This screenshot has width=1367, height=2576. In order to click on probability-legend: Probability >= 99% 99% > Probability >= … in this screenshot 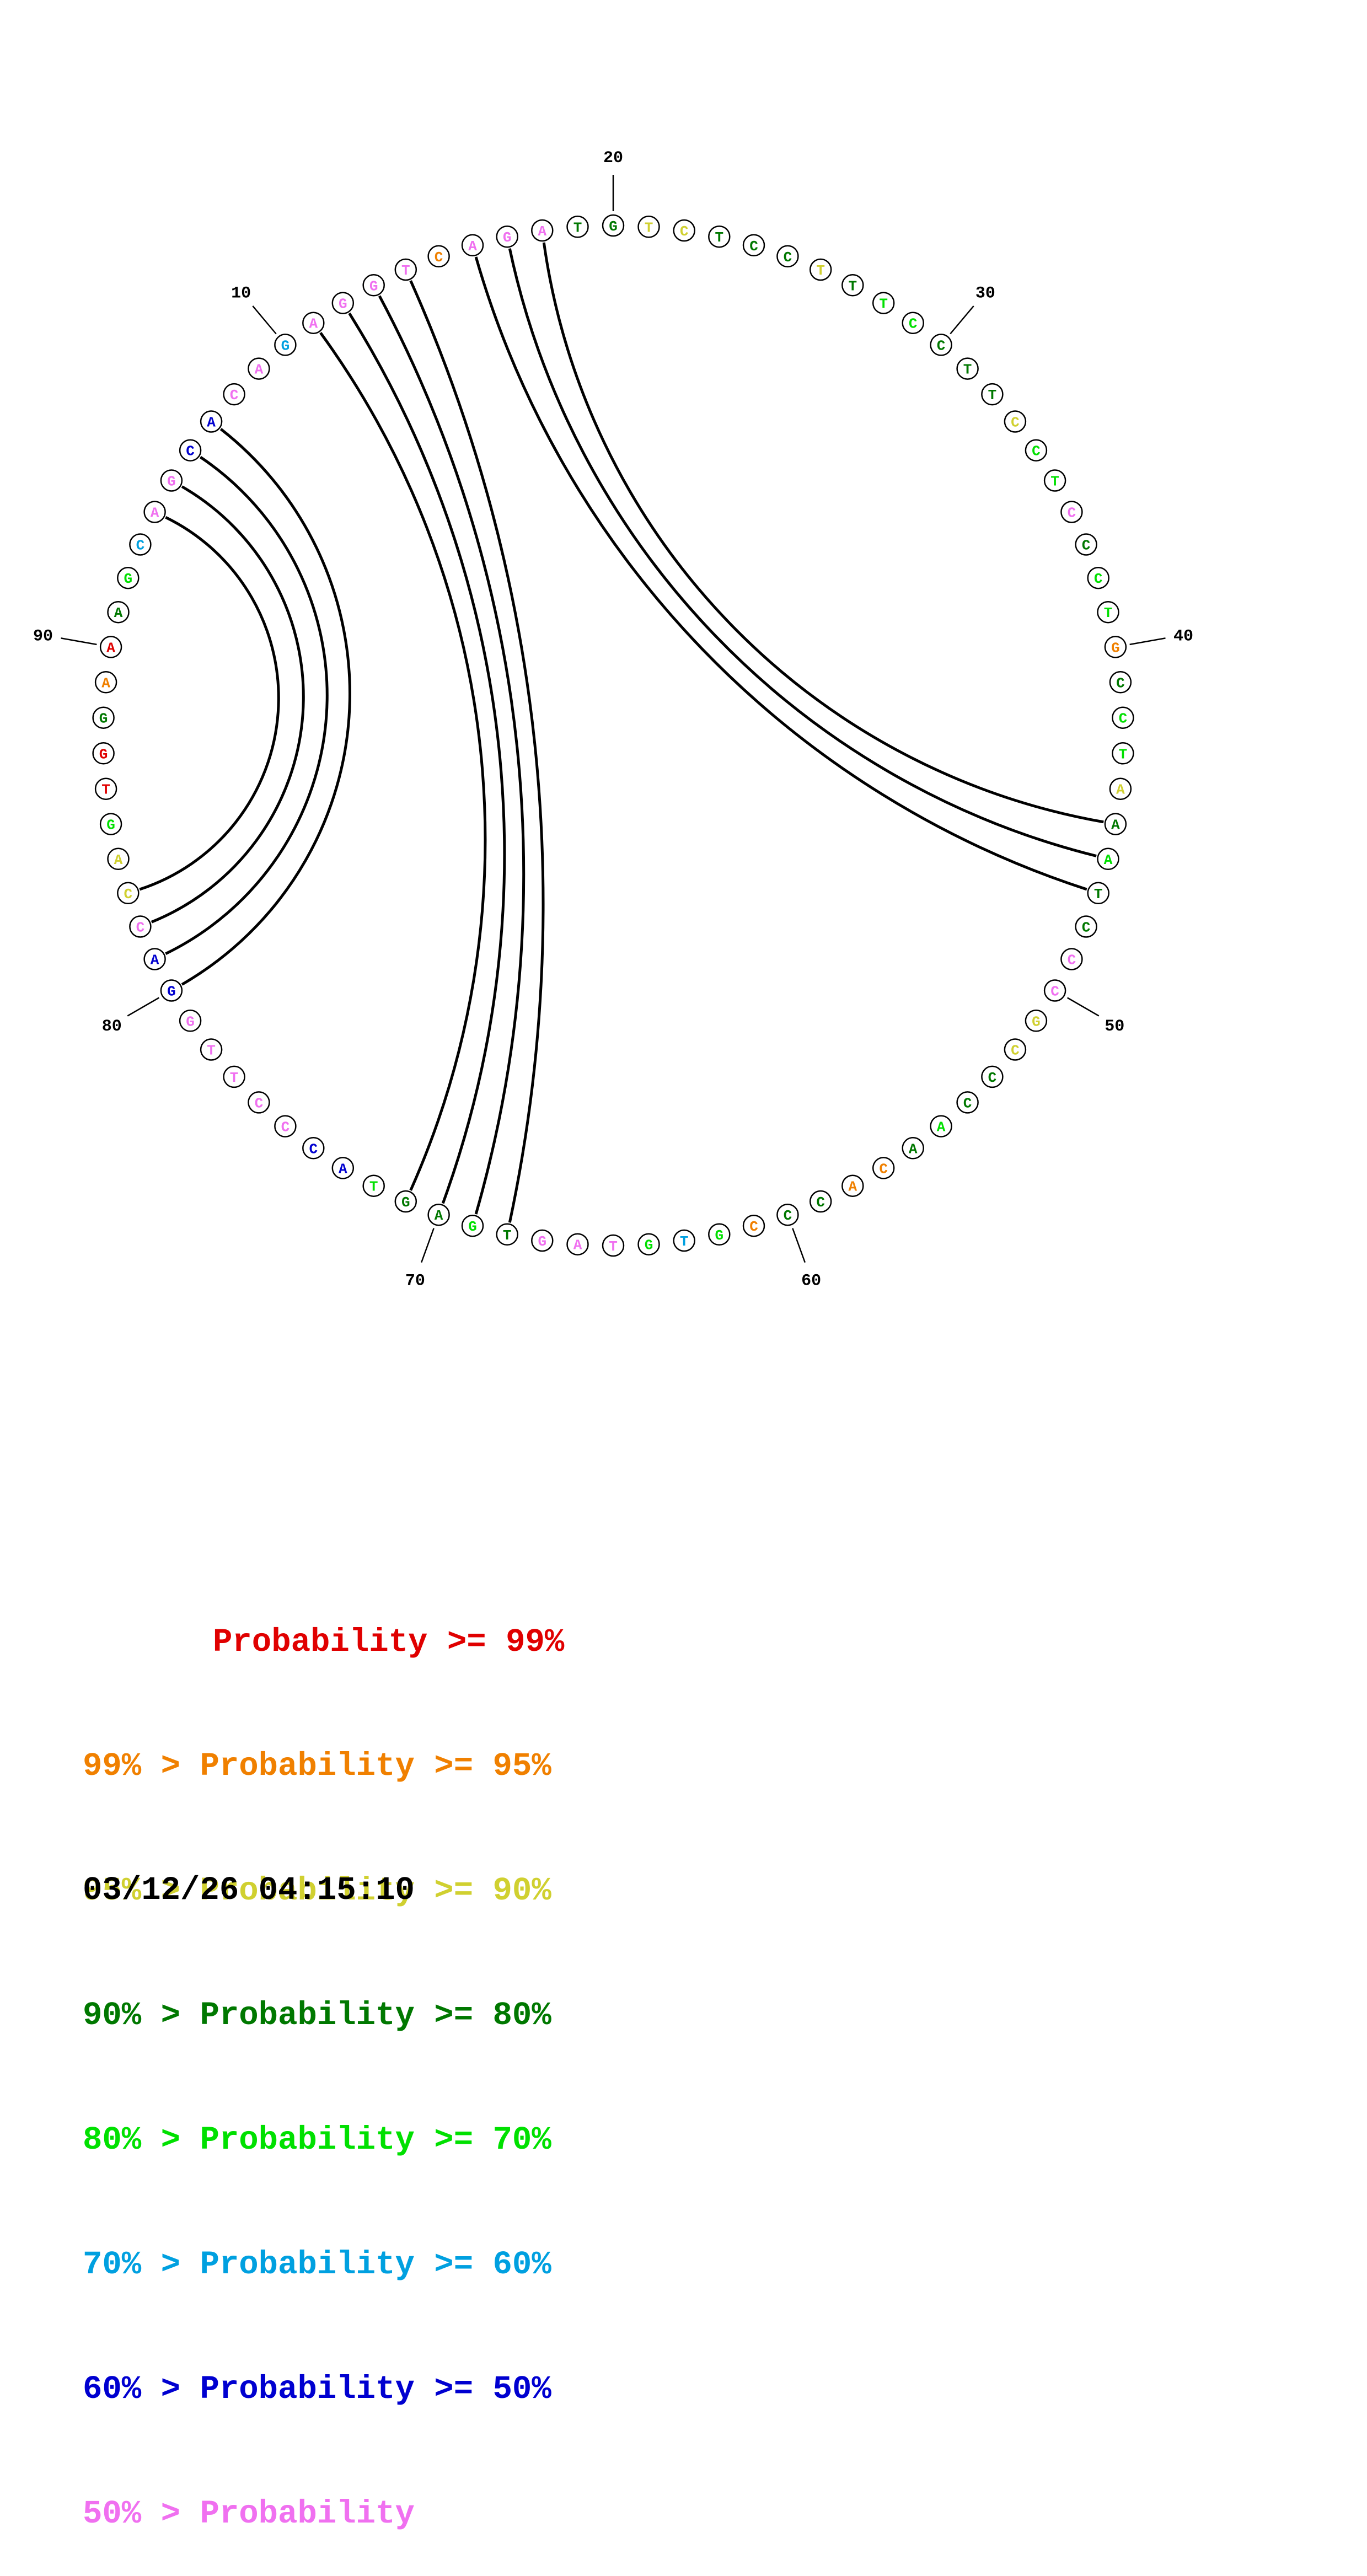, I will do `click(324, 2057)`.